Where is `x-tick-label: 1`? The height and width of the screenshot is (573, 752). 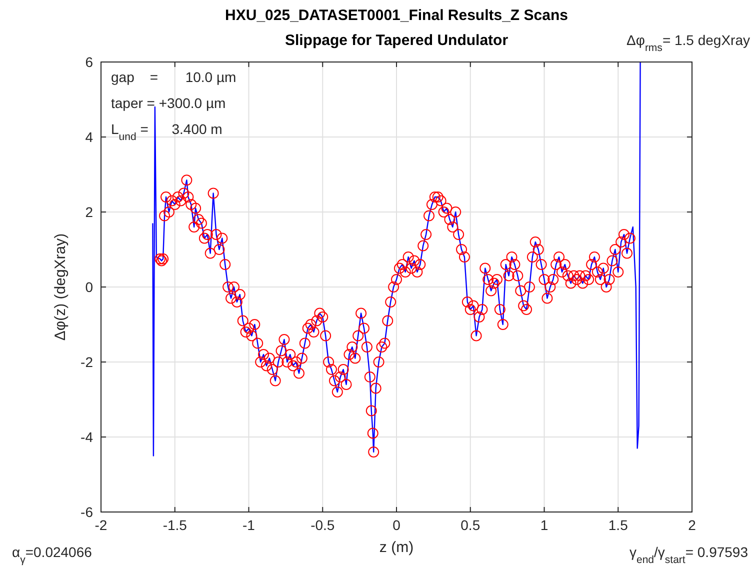
x-tick-label: 1 is located at coordinates (544, 525).